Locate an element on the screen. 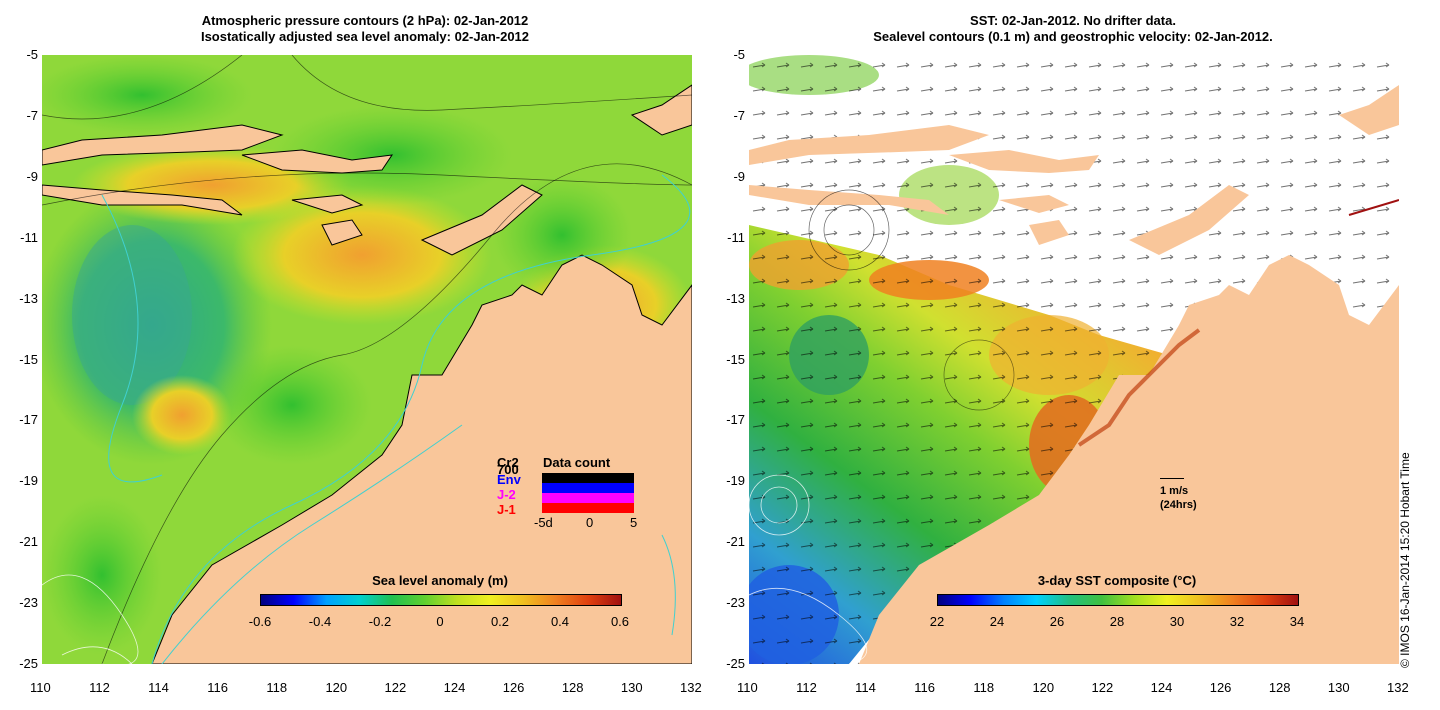 Image resolution: width=1440 pixels, height=710 pixels. banda-island-east-sst is located at coordinates (1369, 110).